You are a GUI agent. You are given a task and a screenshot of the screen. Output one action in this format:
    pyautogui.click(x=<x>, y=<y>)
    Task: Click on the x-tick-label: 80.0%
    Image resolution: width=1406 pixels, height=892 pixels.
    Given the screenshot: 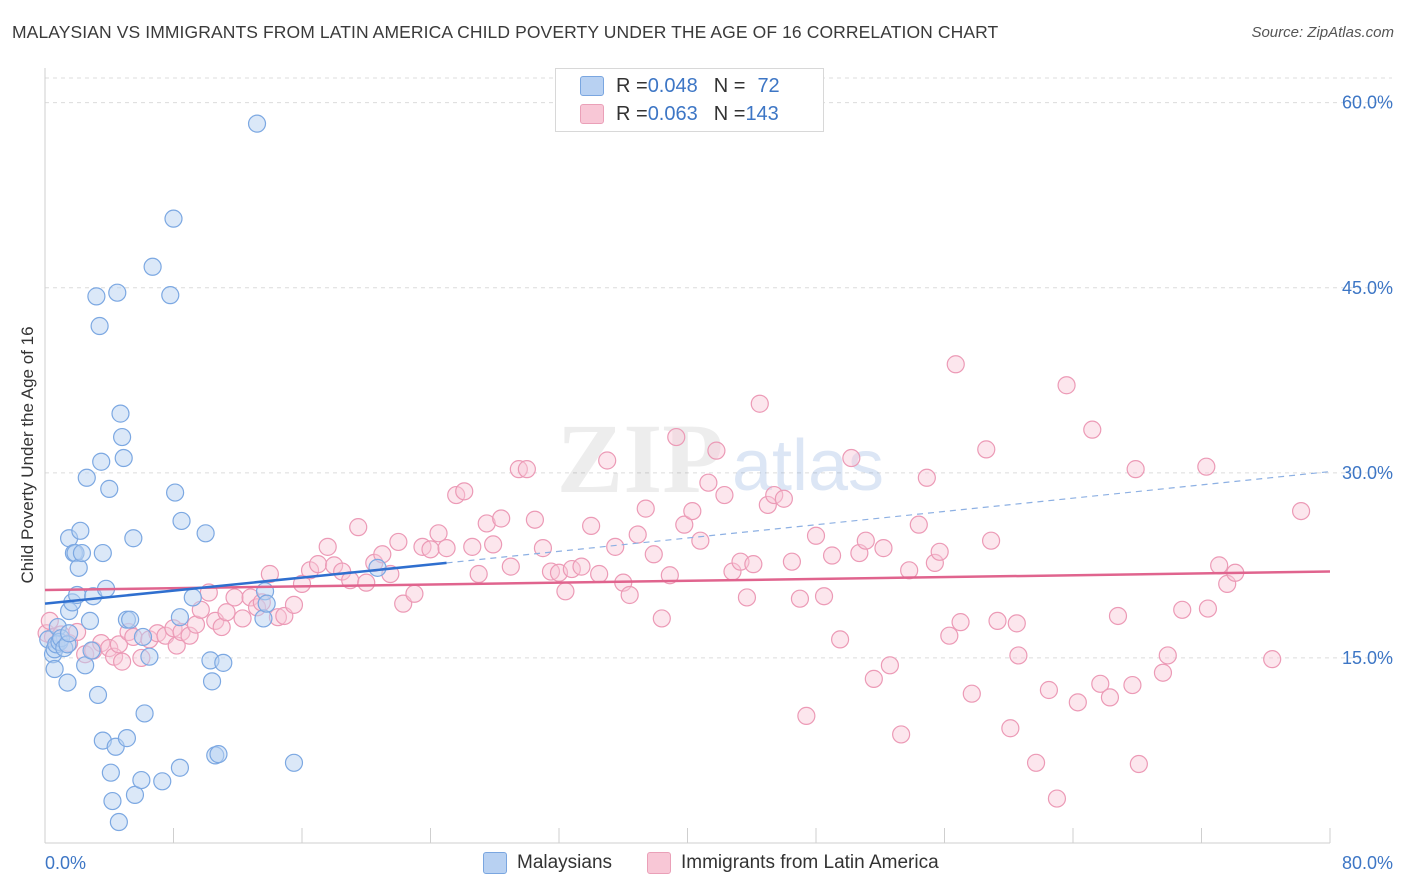 What is the action you would take?
    pyautogui.click(x=1367, y=863)
    